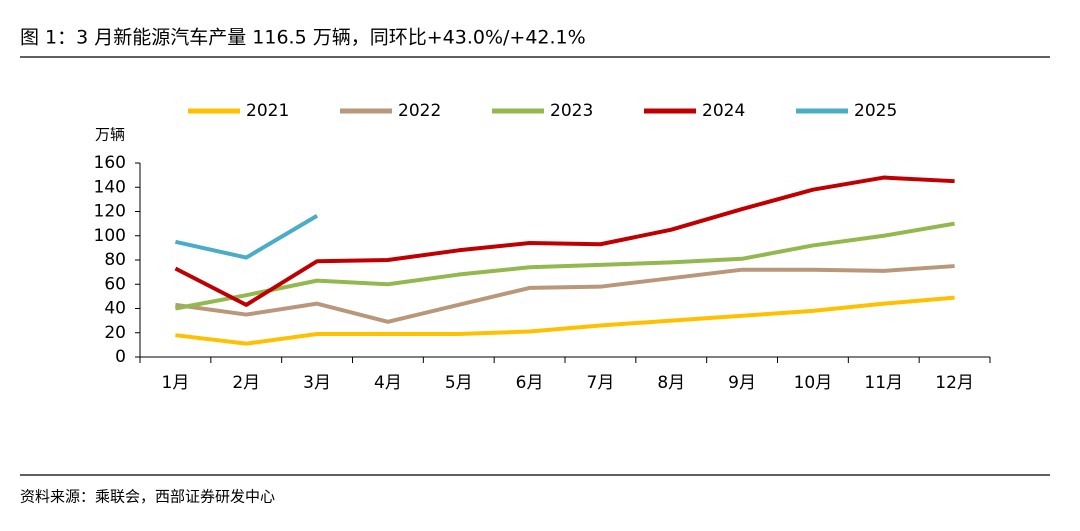  Describe the element at coordinates (317, 383) in the screenshot. I see `x-tick-label: 3月` at that location.